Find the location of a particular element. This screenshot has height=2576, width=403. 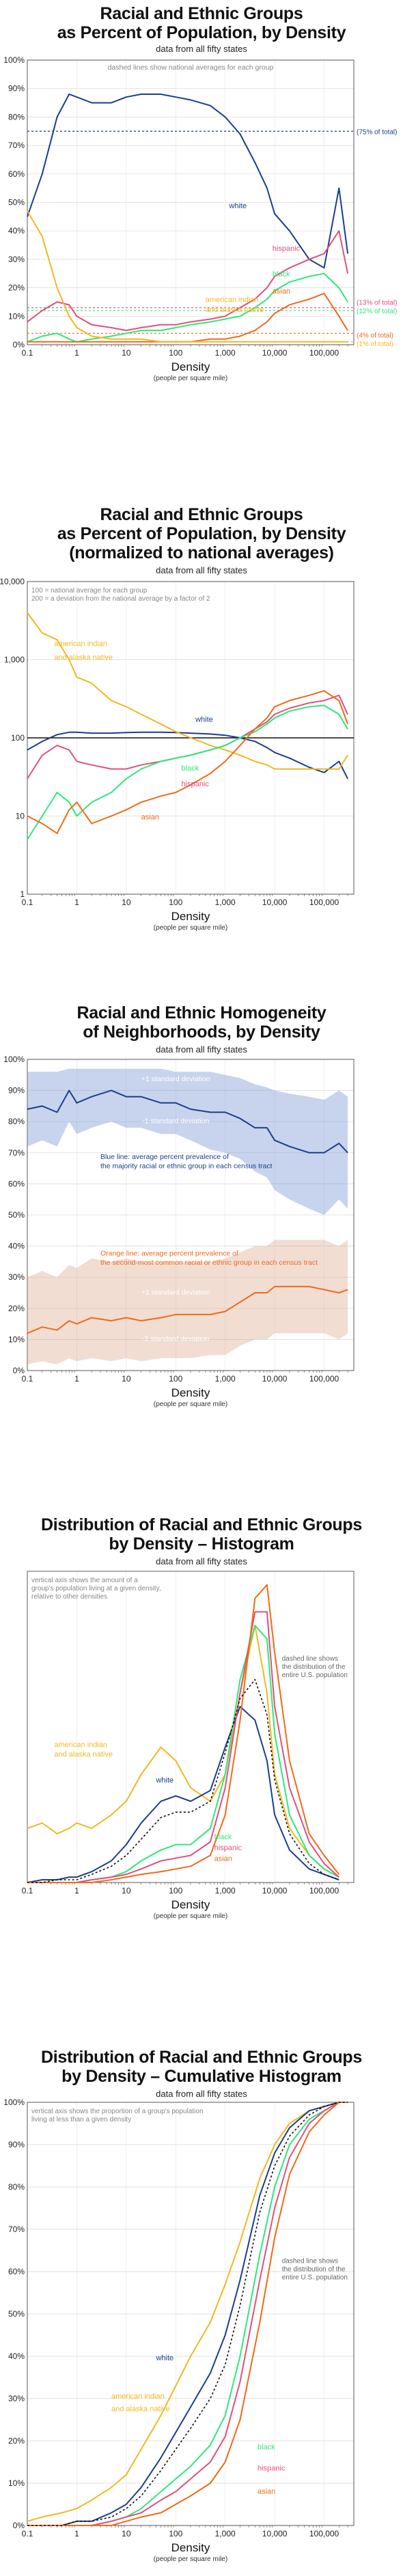

chart4-subtitle: data from all fifty states is located at coordinates (201, 1561).